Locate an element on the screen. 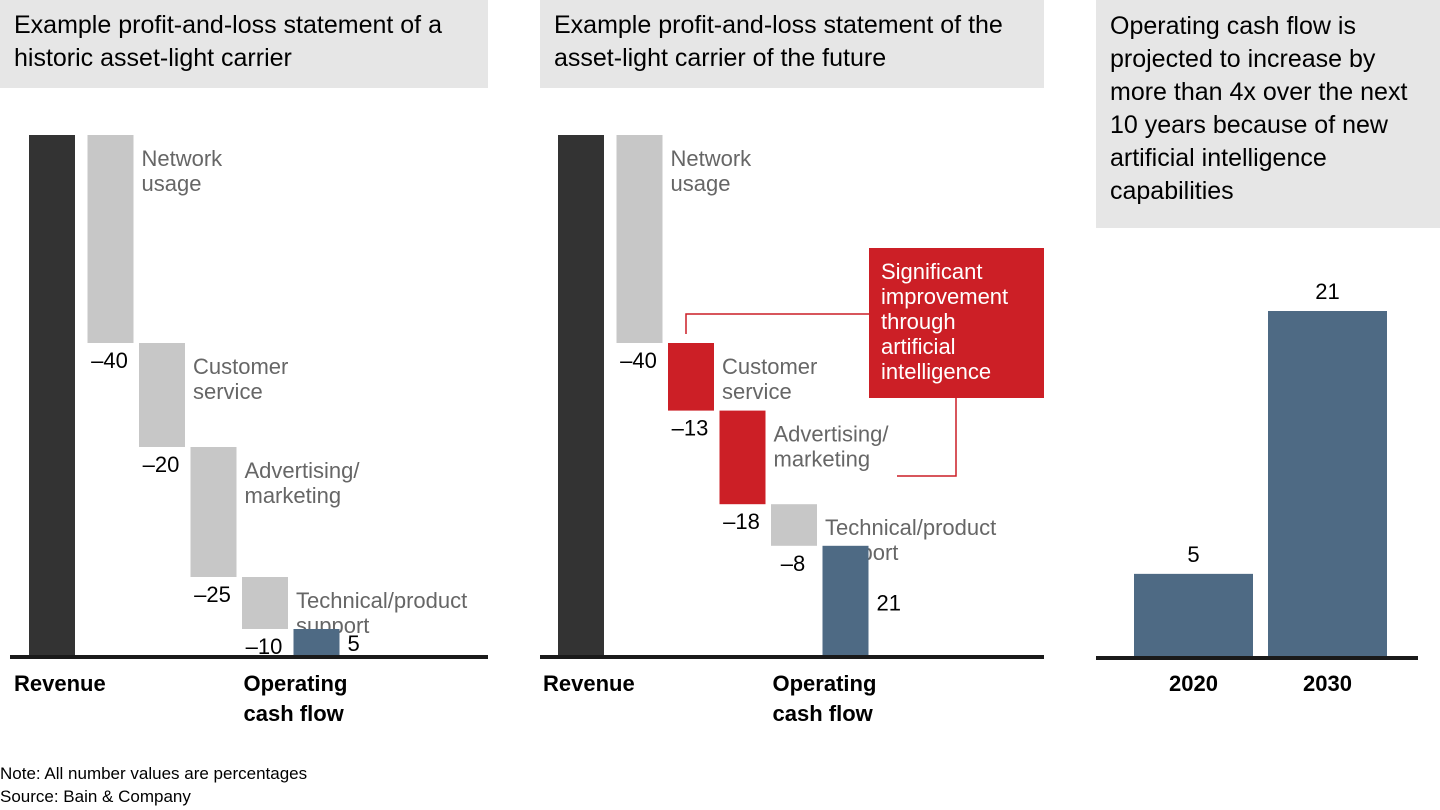 Image resolution: width=1440 pixels, height=810 pixels. year-tick-label: 2020 is located at coordinates (1193, 683).